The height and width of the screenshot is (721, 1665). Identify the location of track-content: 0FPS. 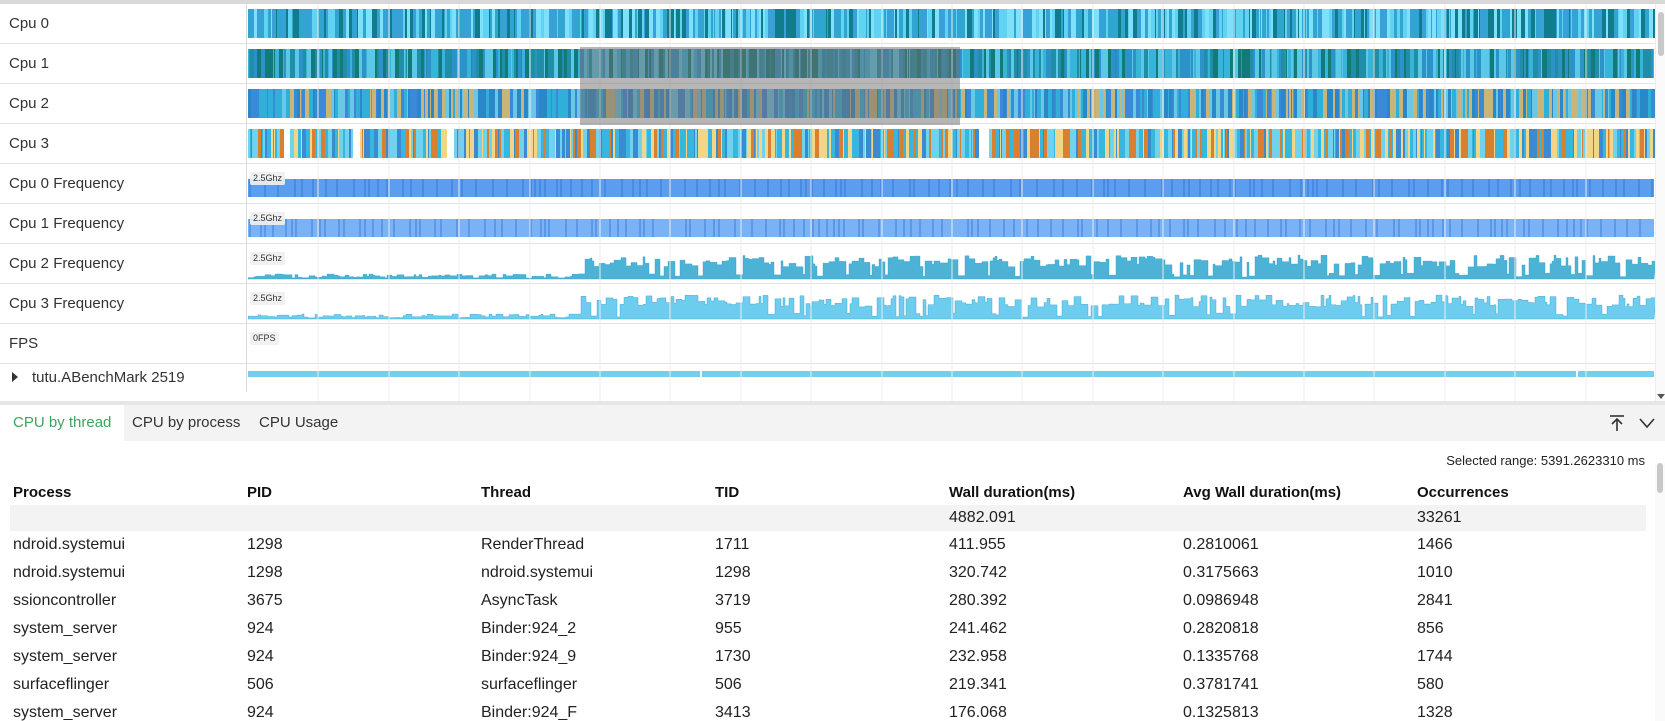
(952, 343).